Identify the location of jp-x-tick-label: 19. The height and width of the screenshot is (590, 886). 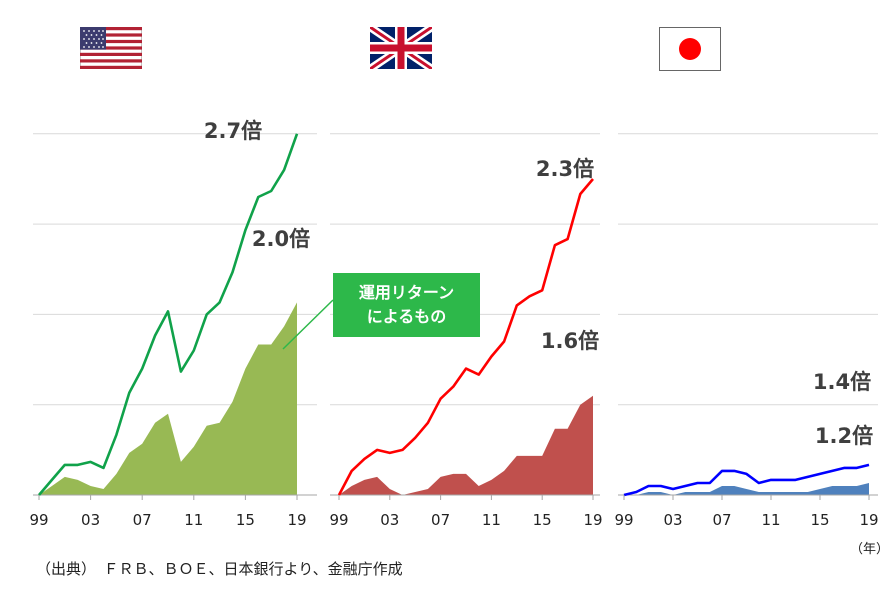
(868, 520).